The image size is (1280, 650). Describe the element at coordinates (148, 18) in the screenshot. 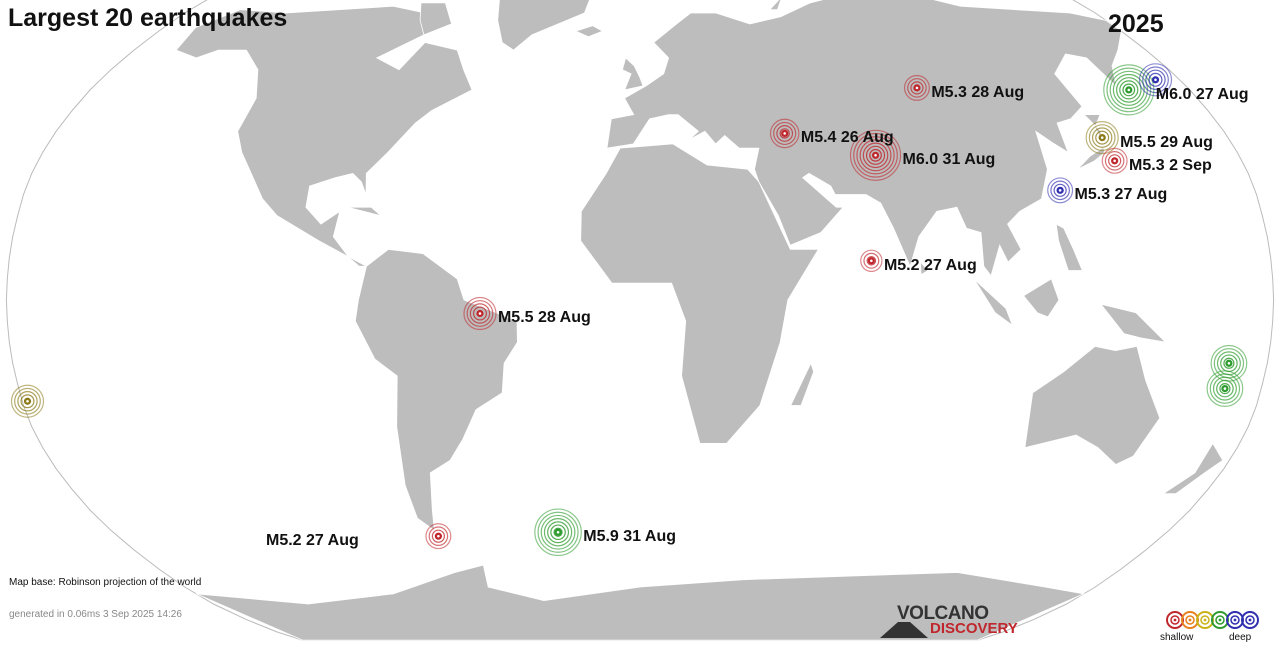

I see `map-title: Largest 20 earthquakes` at that location.